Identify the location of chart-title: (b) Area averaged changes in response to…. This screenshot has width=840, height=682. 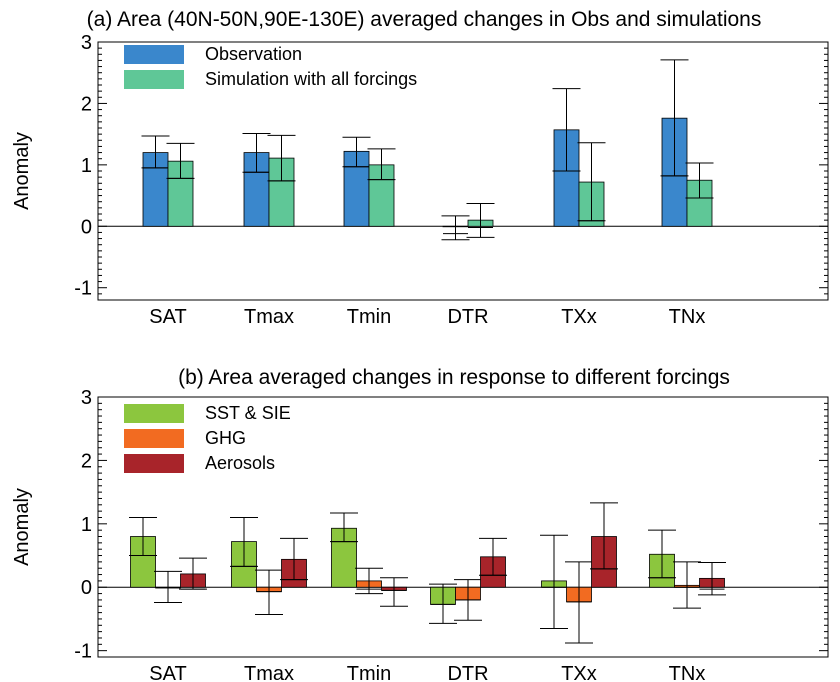
(454, 377).